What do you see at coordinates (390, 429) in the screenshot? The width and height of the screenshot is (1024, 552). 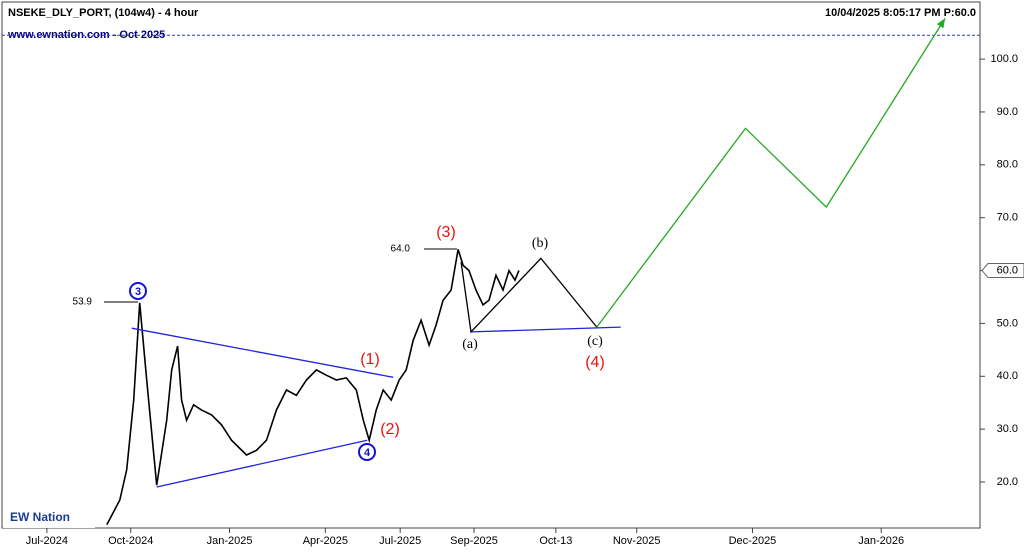 I see `wave-label: (2)` at bounding box center [390, 429].